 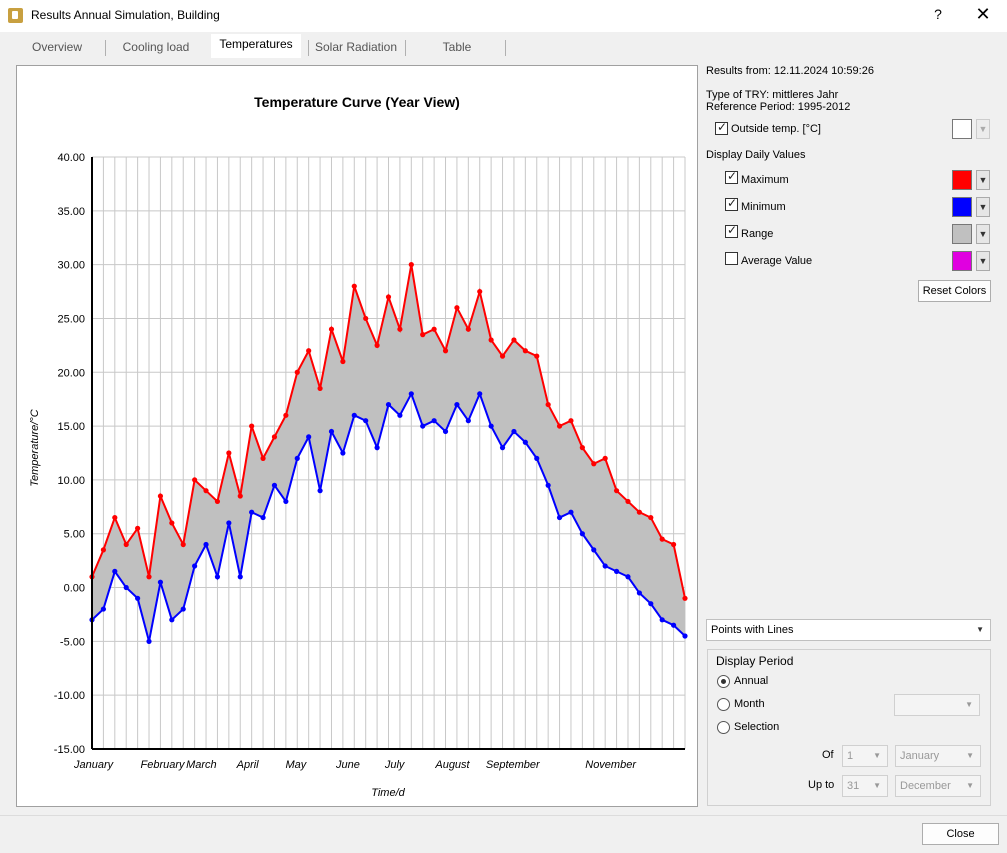 What do you see at coordinates (962, 207) in the screenshot?
I see `minimum-color-swatch` at bounding box center [962, 207].